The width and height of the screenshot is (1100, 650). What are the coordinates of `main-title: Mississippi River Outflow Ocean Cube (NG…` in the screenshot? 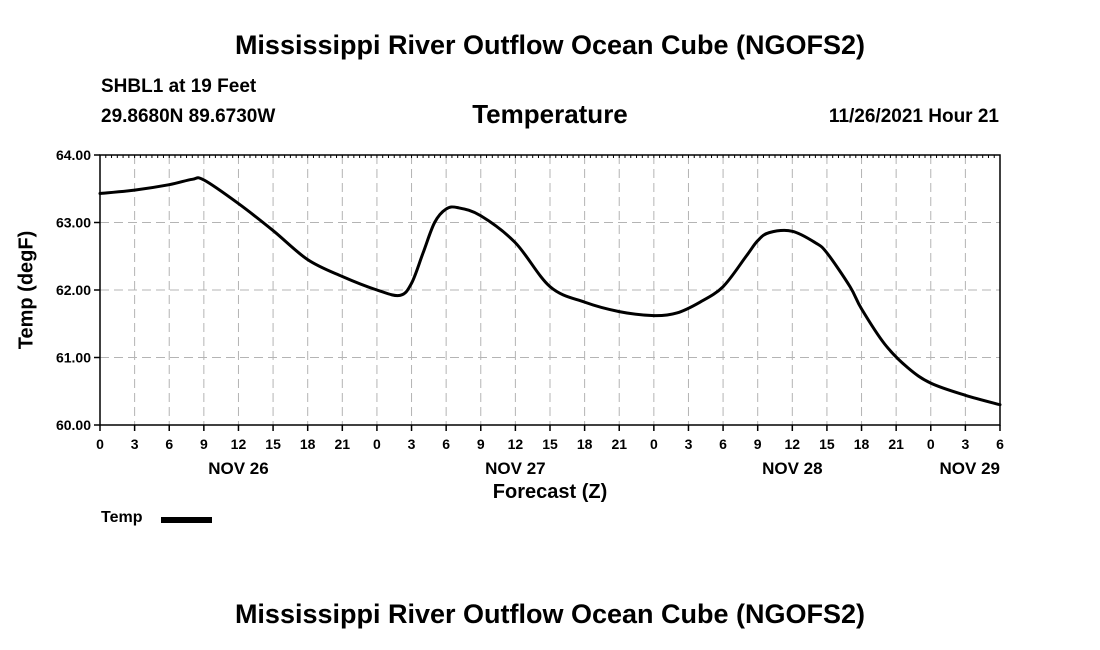 It's located at (550, 45).